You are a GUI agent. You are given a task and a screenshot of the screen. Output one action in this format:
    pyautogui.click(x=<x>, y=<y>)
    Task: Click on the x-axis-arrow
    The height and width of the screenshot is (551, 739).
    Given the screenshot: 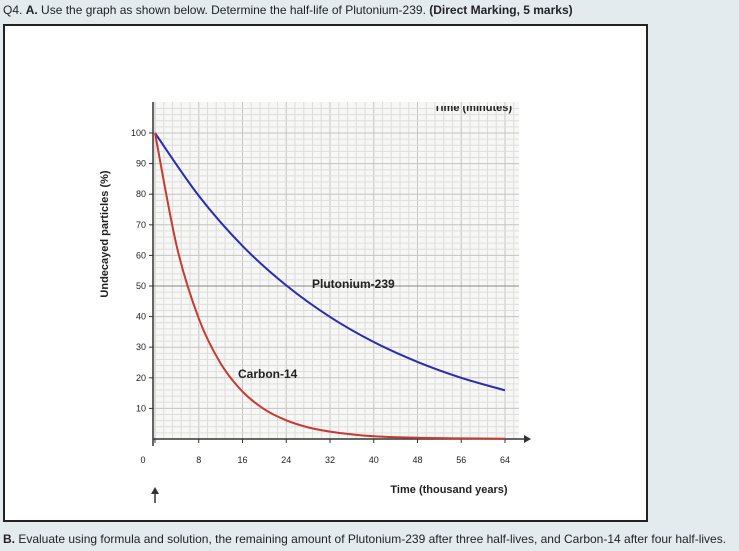 What is the action you would take?
    pyautogui.click(x=527, y=439)
    